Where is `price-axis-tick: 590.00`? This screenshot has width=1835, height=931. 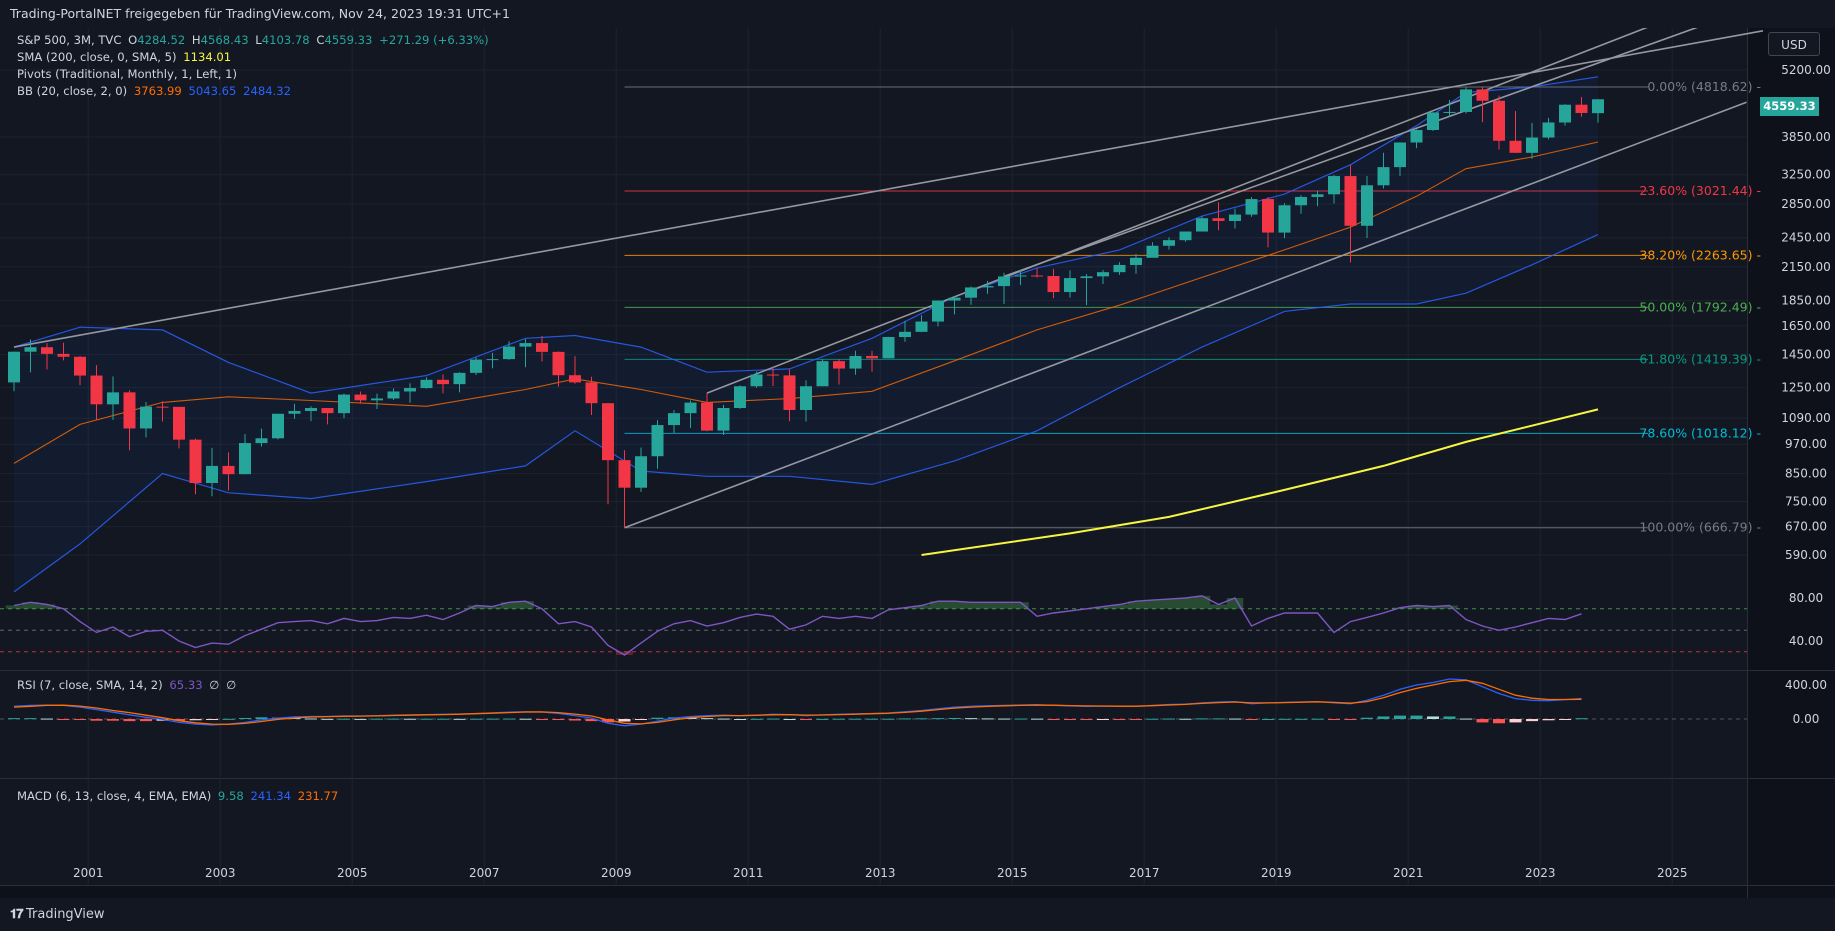 price-axis-tick: 590.00 is located at coordinates (1806, 555).